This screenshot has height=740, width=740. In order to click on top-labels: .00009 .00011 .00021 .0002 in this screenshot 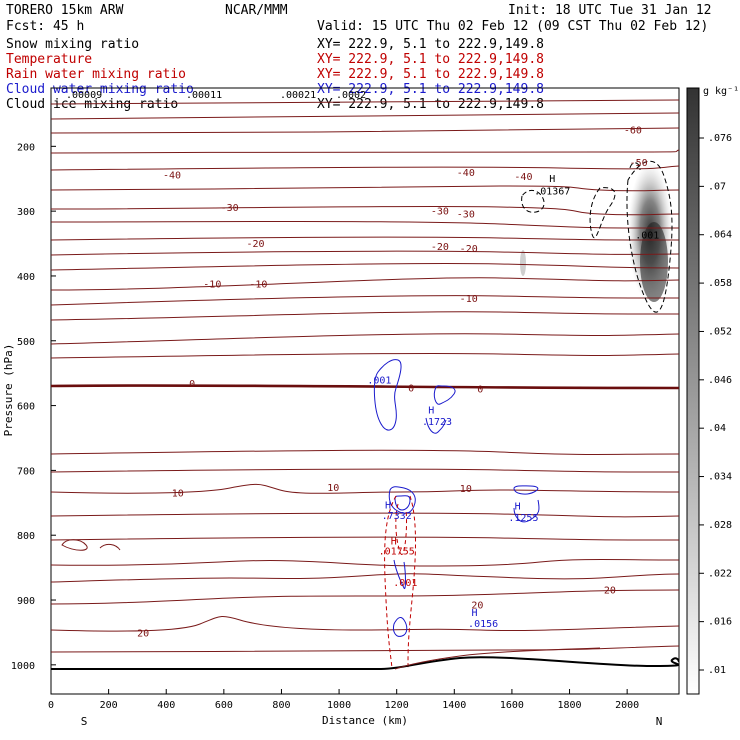, I will do `click(216, 95)`.